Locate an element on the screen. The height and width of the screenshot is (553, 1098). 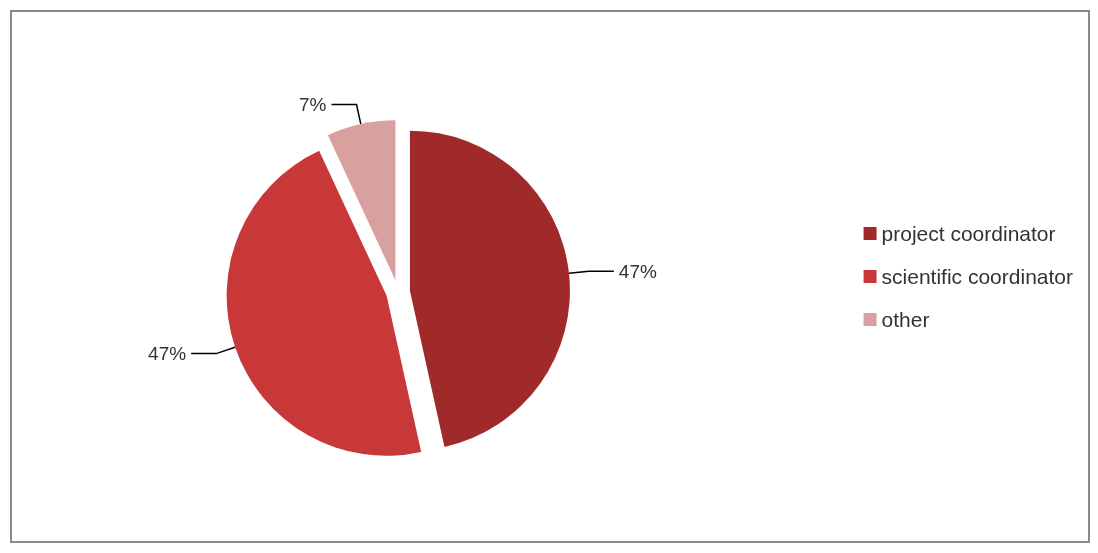
data-label: 7% is located at coordinates (313, 105).